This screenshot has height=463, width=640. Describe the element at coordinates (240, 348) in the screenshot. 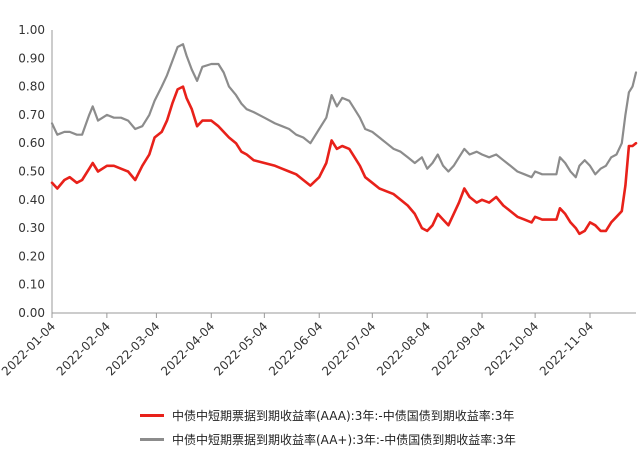

I see `x-tick-label: 2022-05-04` at that location.